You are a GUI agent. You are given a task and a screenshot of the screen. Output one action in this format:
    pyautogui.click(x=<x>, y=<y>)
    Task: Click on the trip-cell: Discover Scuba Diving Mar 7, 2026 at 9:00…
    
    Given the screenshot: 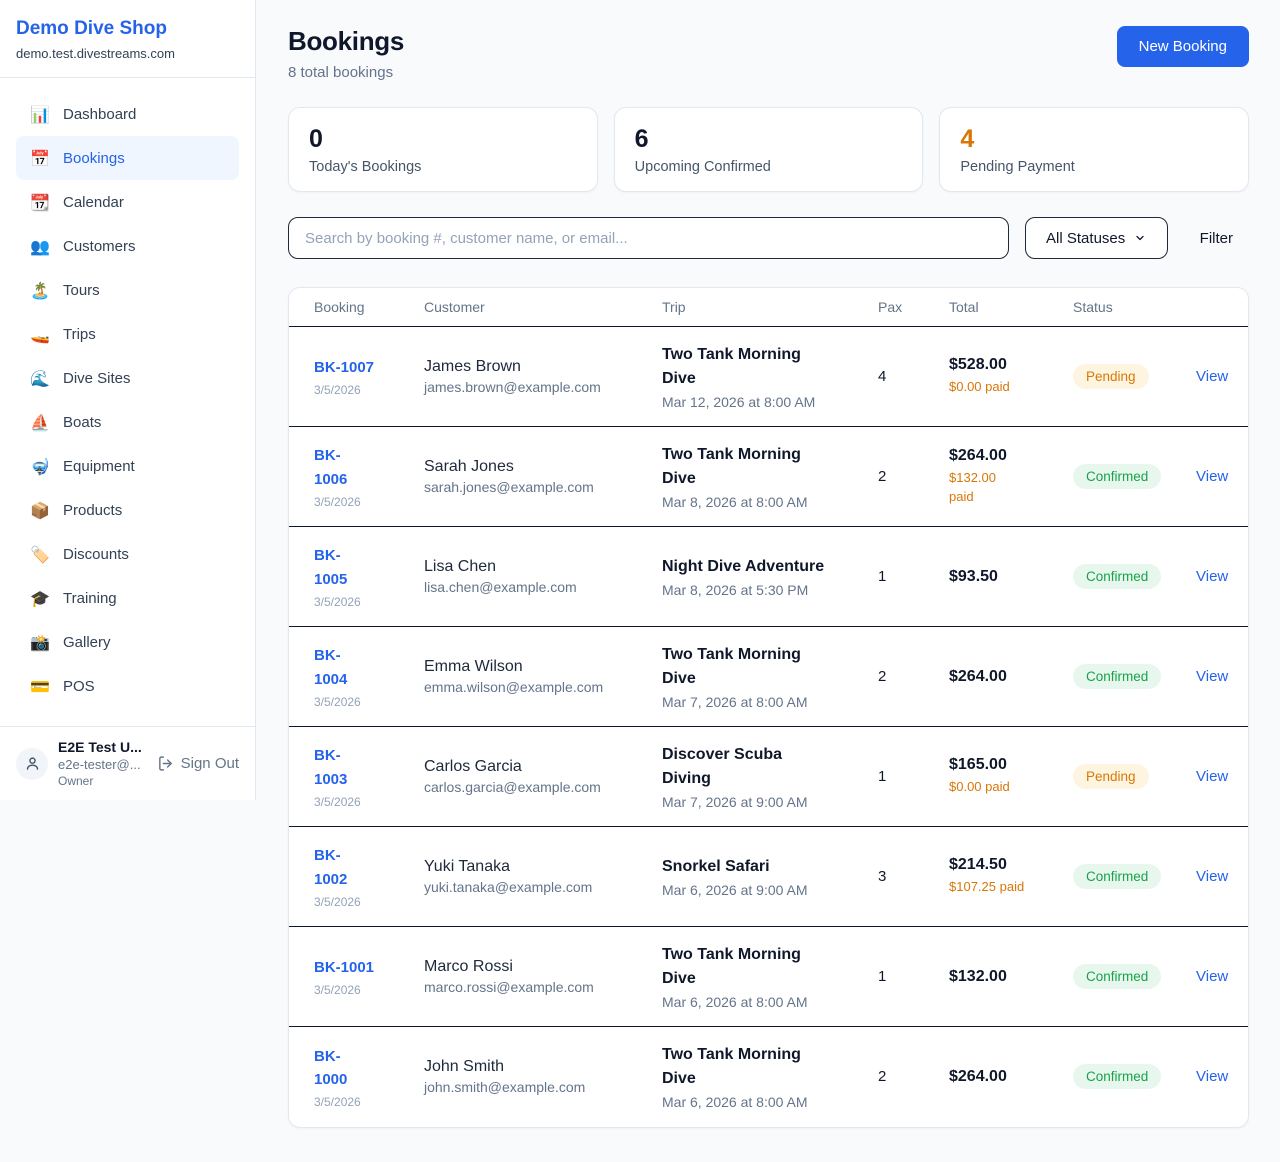 What is the action you would take?
    pyautogui.click(x=745, y=776)
    